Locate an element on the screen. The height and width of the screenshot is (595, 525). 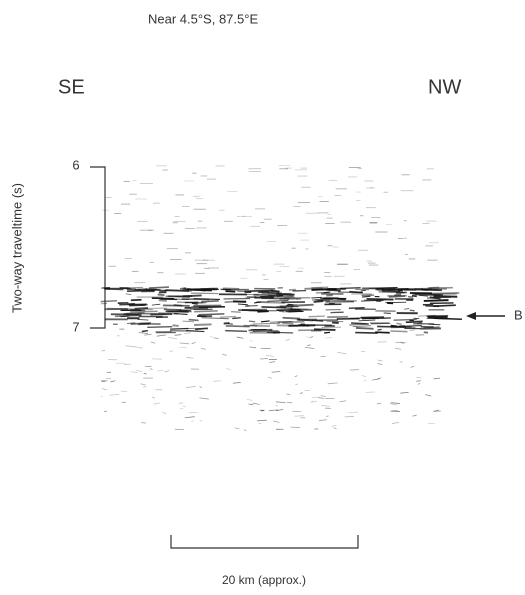
scale-label: 20 km (approx.) is located at coordinates (264, 580).